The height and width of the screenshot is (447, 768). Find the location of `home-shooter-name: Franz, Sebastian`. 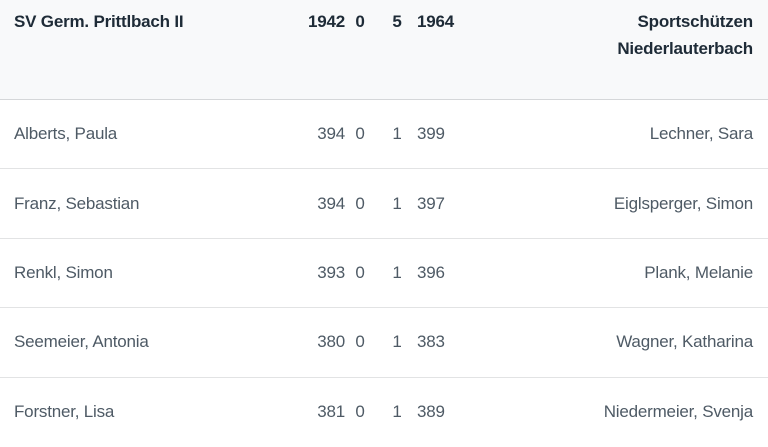

home-shooter-name: Franz, Sebastian is located at coordinates (77, 203).